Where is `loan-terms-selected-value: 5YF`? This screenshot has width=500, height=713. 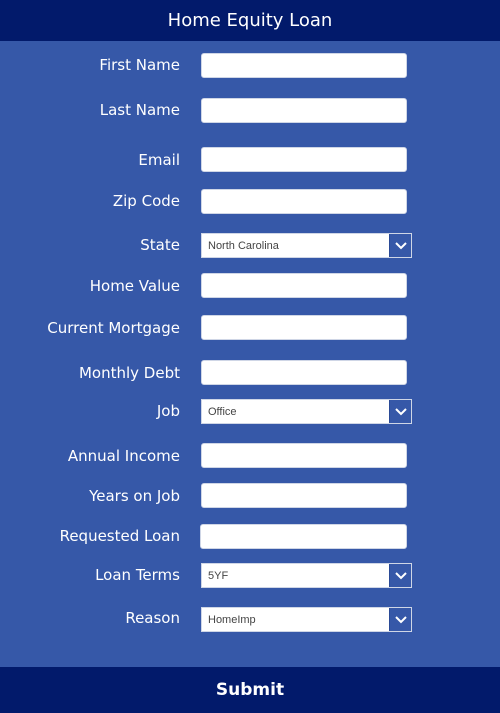 loan-terms-selected-value: 5YF is located at coordinates (218, 575).